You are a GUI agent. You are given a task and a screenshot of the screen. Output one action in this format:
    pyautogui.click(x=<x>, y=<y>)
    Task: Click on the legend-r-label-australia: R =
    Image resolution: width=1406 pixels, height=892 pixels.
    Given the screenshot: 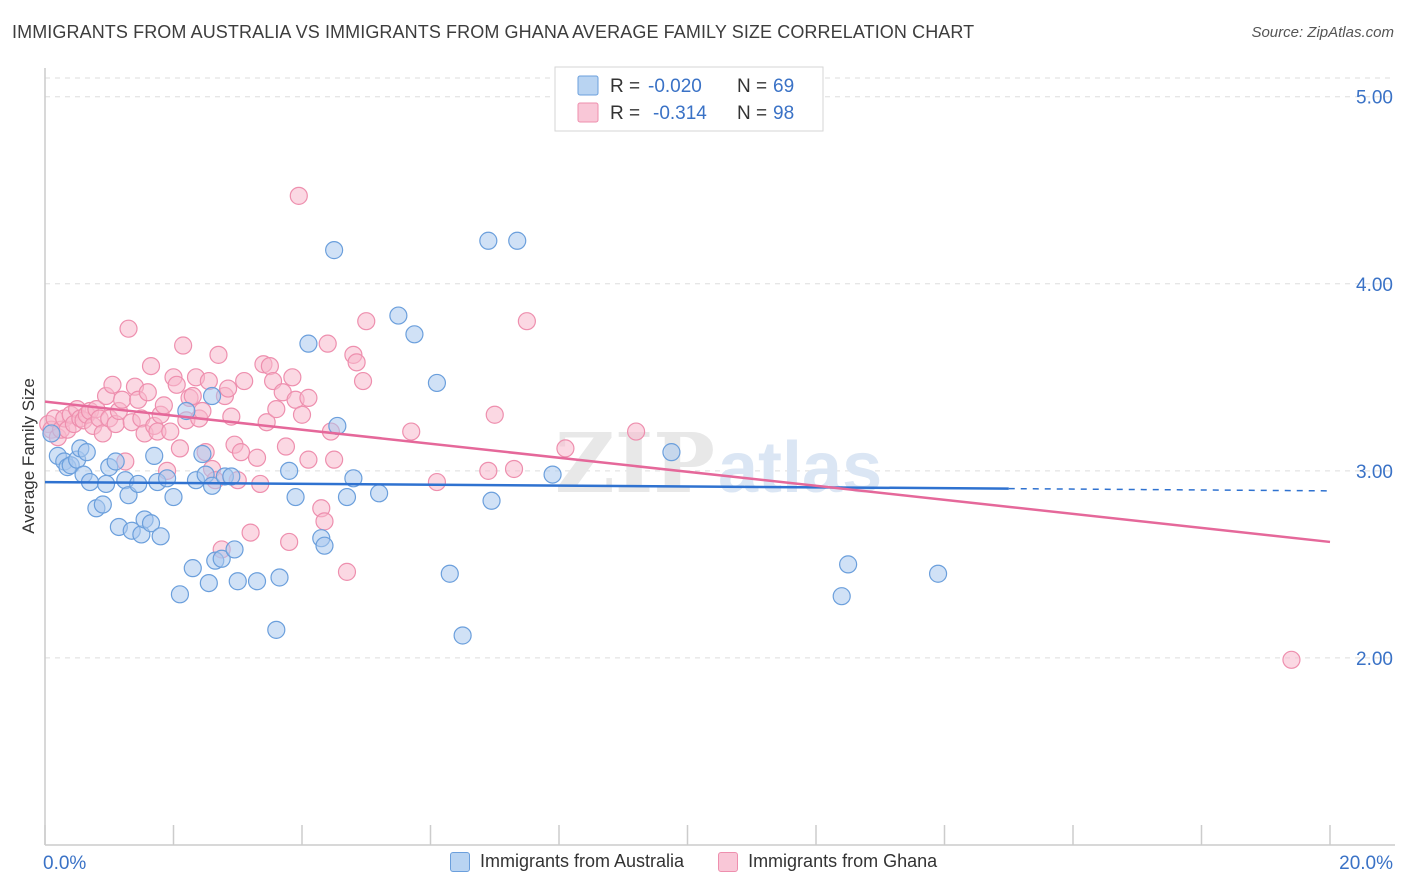 What is the action you would take?
    pyautogui.click(x=625, y=86)
    